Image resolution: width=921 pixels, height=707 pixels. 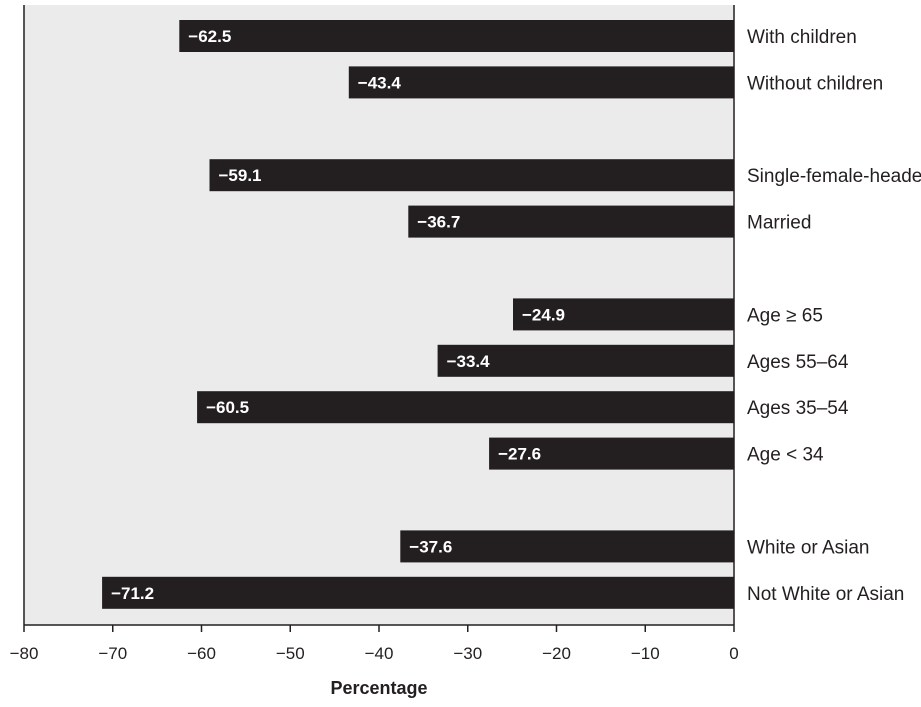 I want to click on x-tick-label: −40, so click(x=379, y=653).